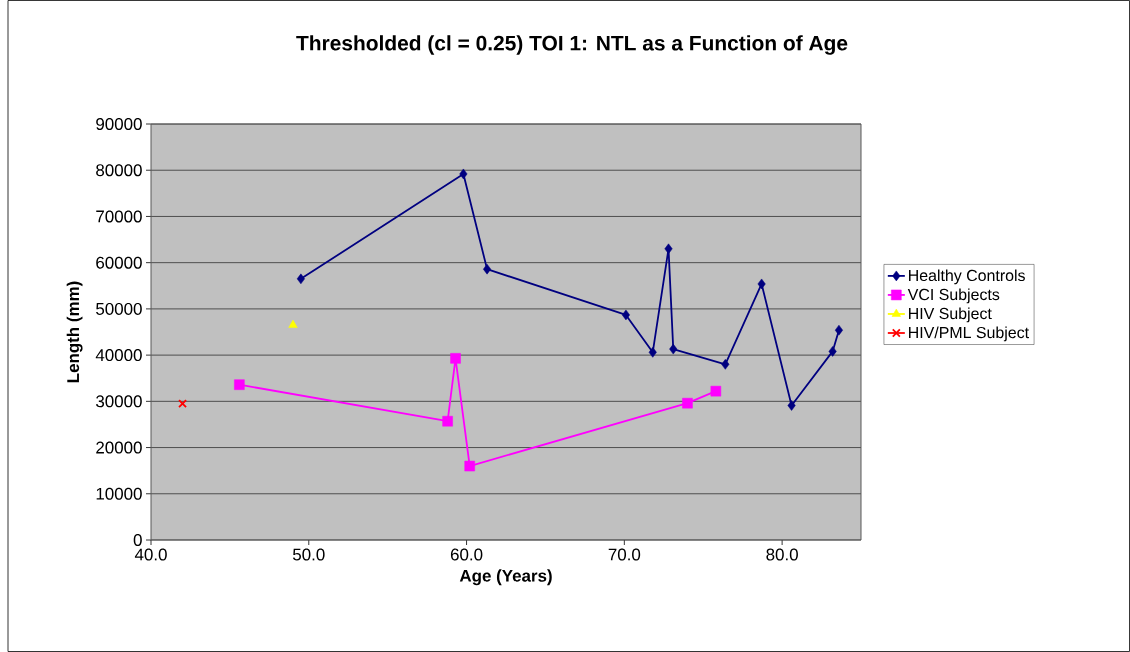 The height and width of the screenshot is (652, 1130). Describe the element at coordinates (308, 554) in the screenshot. I see `x-tick-label: 50.0` at that location.